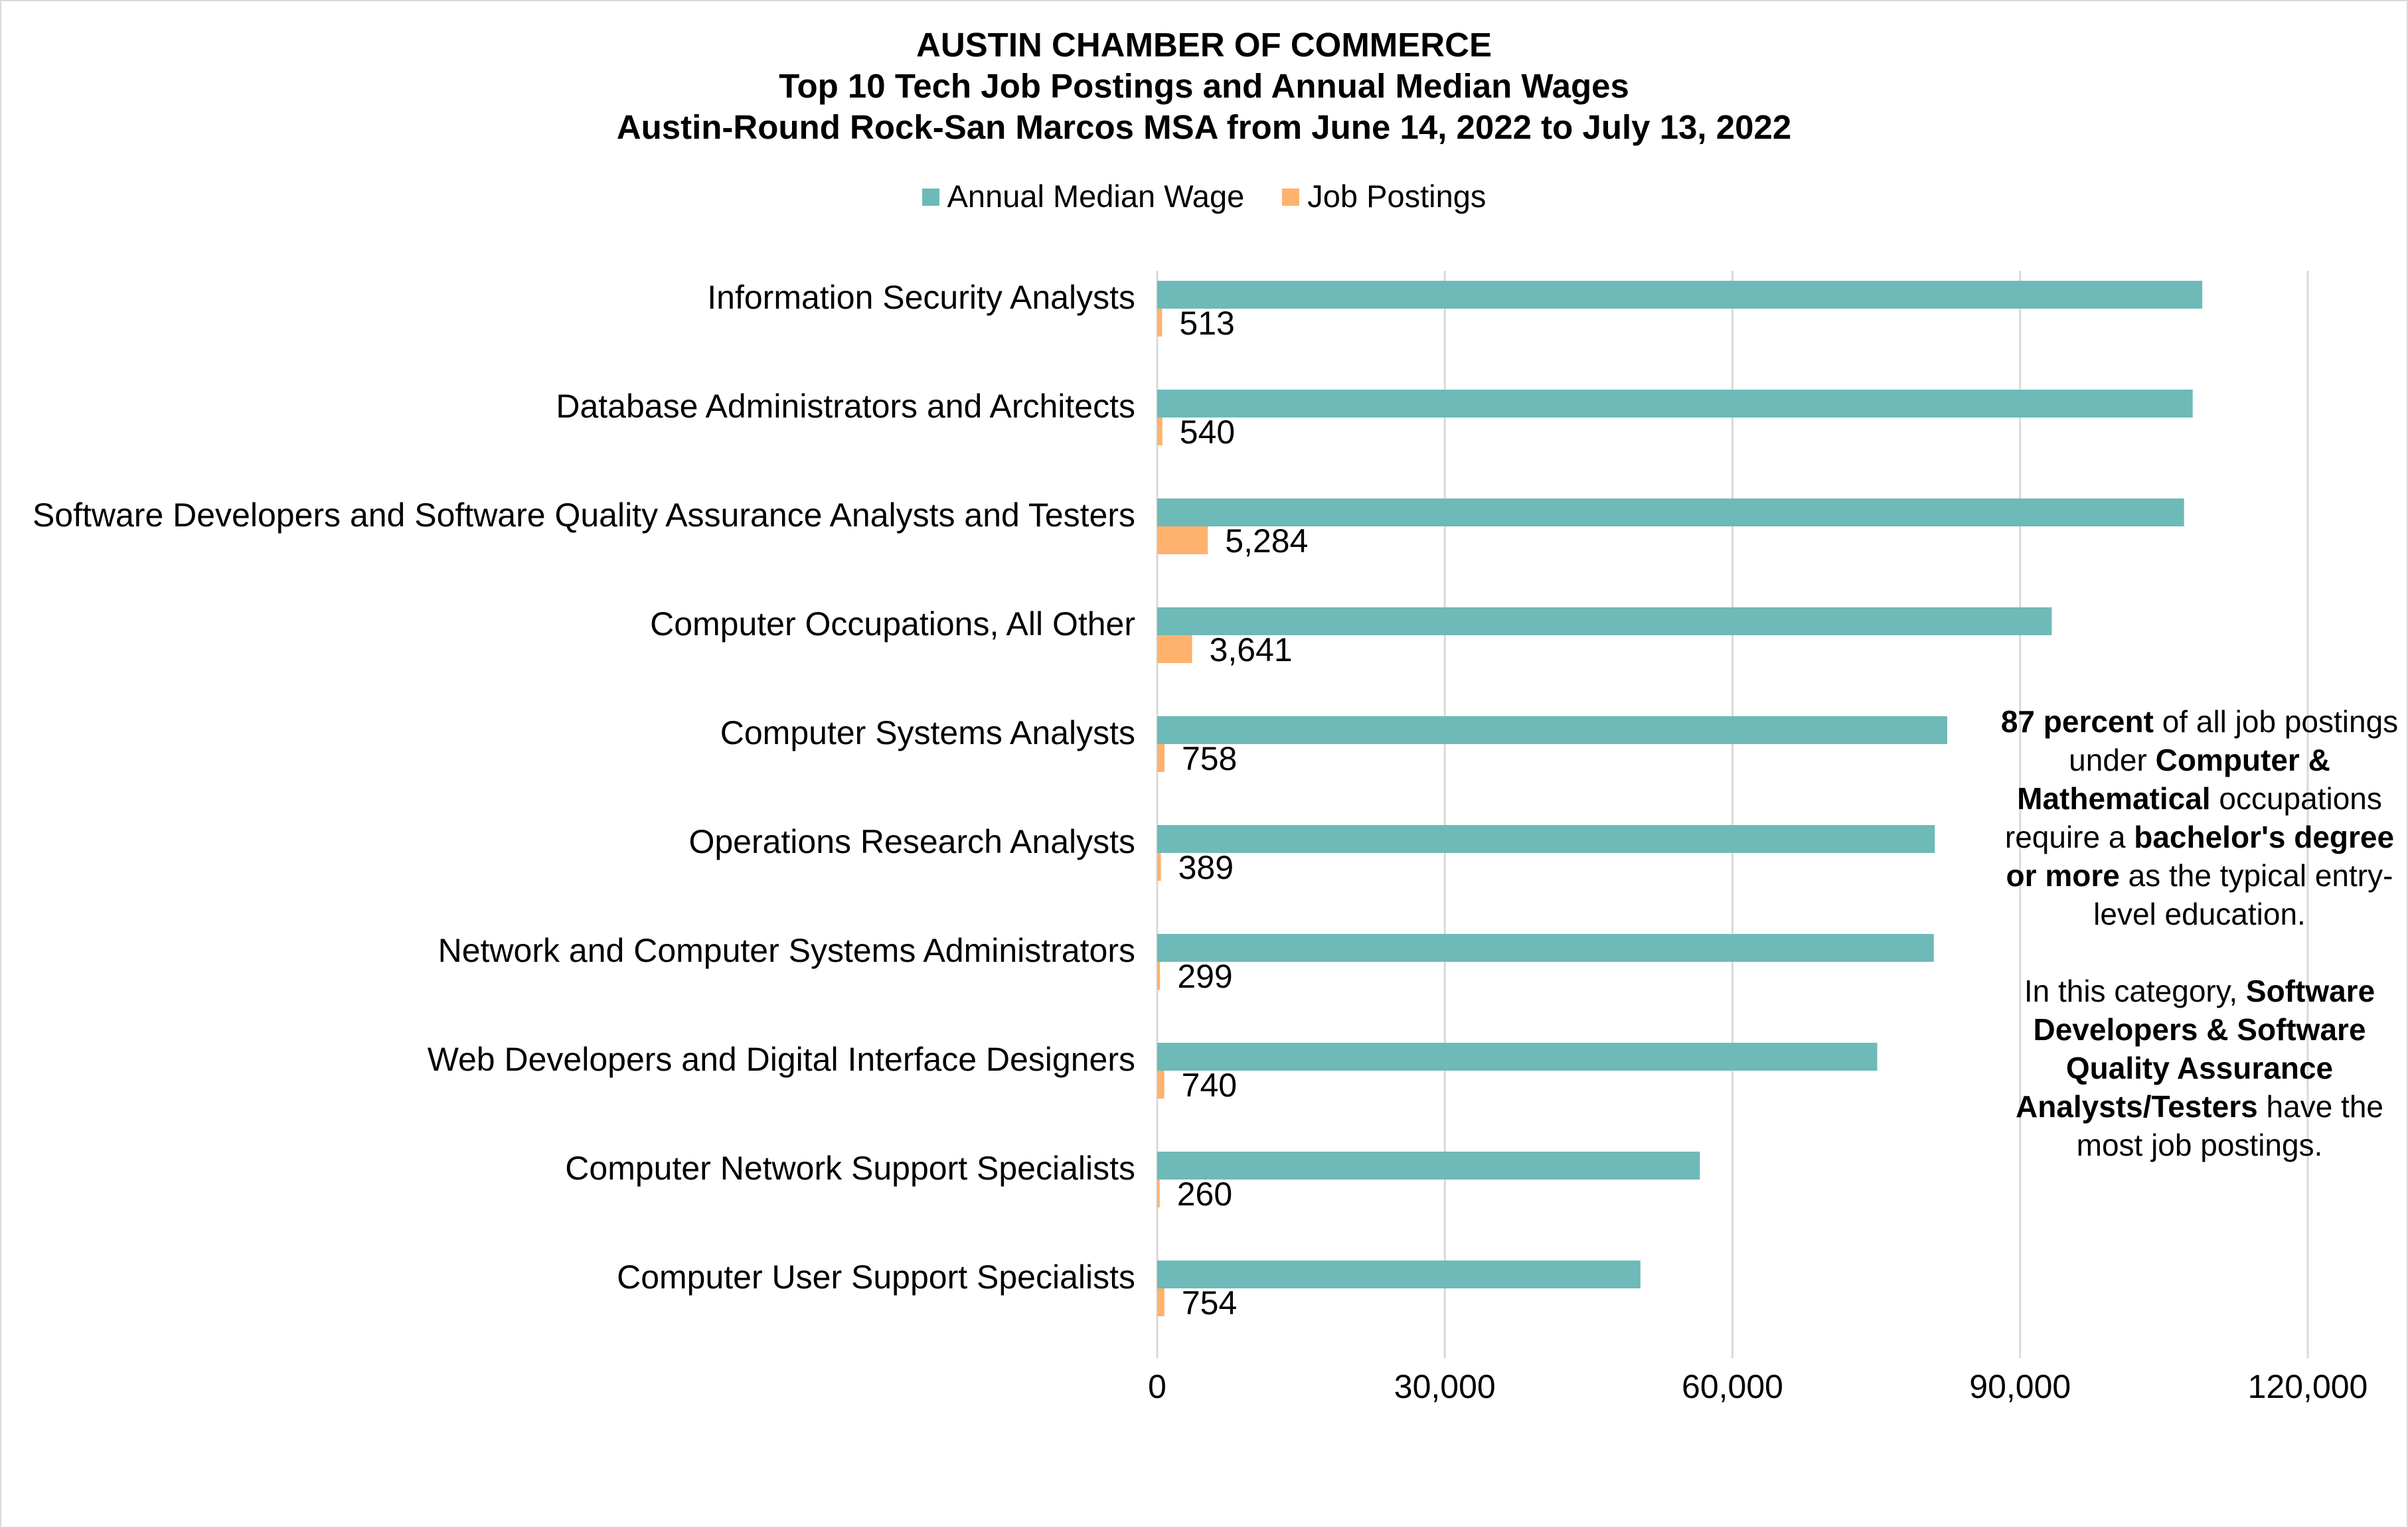 The image size is (2408, 1528). What do you see at coordinates (2193, 817) in the screenshot?
I see `ann-p1-run-3: occupations require a` at bounding box center [2193, 817].